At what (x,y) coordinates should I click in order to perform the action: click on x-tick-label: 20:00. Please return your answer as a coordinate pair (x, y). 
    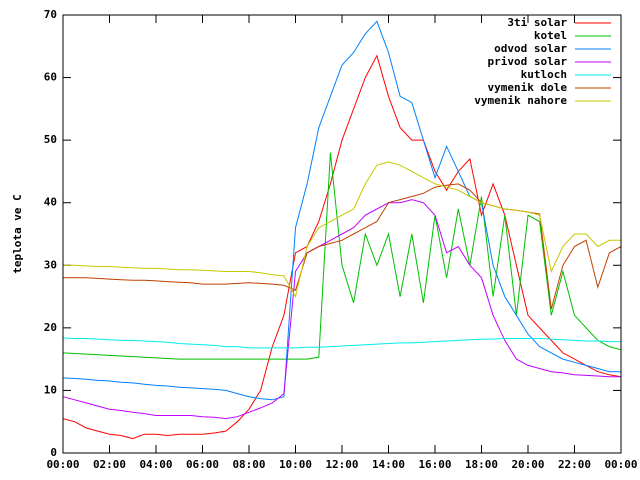
    Looking at the image, I should click on (527, 464).